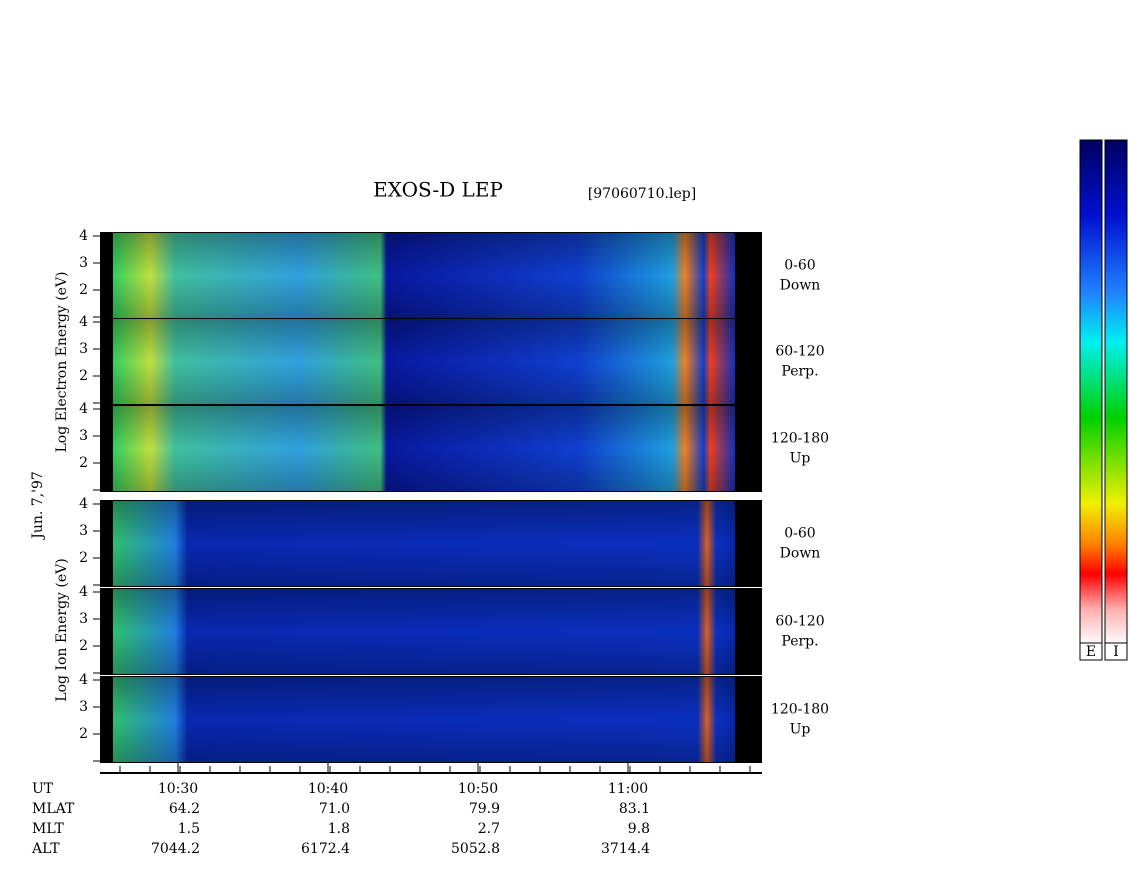 This screenshot has height=875, width=1130. Describe the element at coordinates (484, 809) in the screenshot. I see `ephemeris-value: 79.9` at that location.